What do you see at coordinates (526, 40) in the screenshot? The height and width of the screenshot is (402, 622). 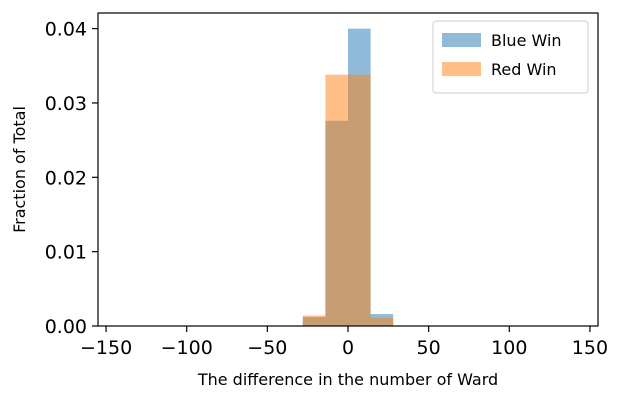 I see `legend-label-0: Blue Win` at bounding box center [526, 40].